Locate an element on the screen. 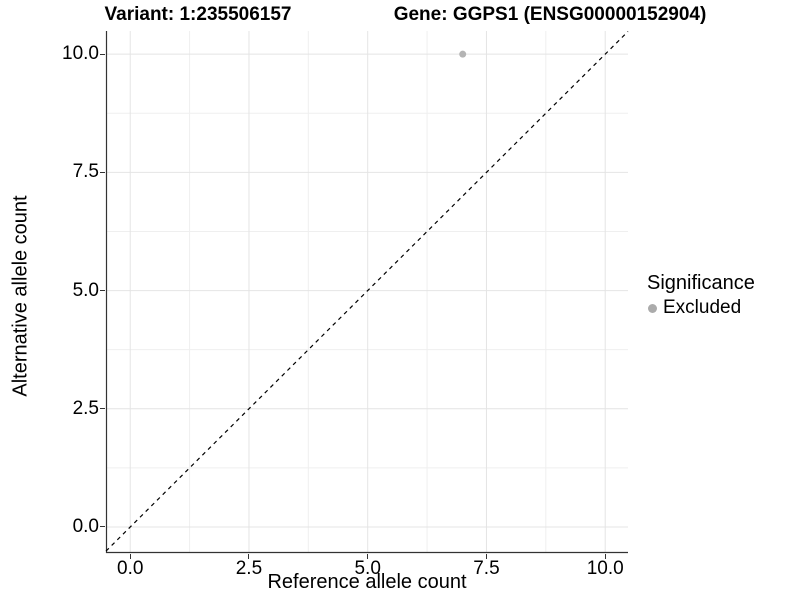 This screenshot has width=800, height=600. legend-item-label: Excluded is located at coordinates (702, 307).